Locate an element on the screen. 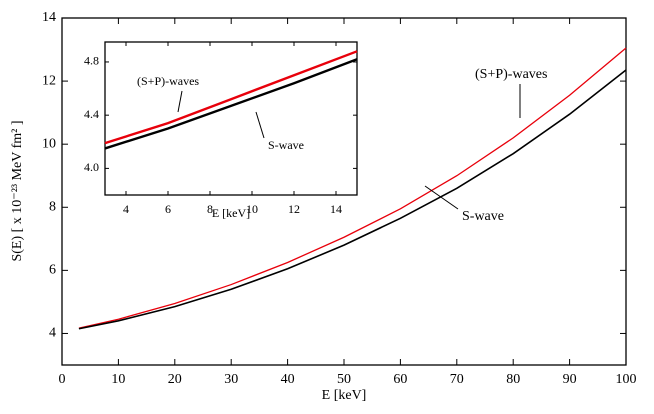 This screenshot has height=414, width=654. x-tick-label: 20 is located at coordinates (175, 379).